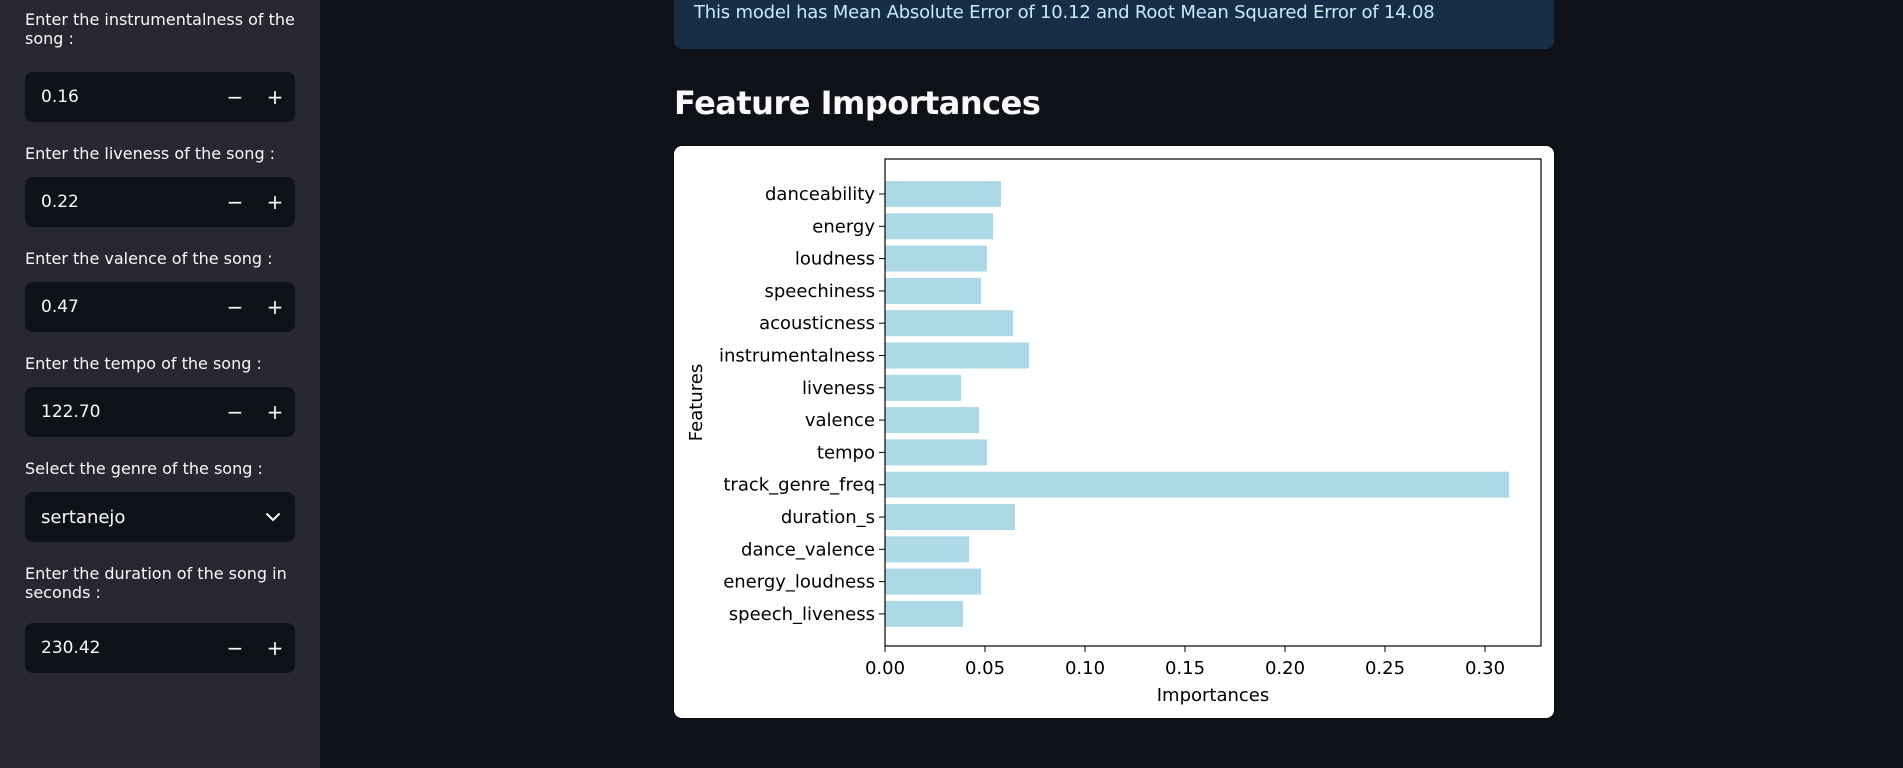 The width and height of the screenshot is (1903, 768). What do you see at coordinates (885, 668) in the screenshot?
I see `xtick-label-0.00: 0.00` at bounding box center [885, 668].